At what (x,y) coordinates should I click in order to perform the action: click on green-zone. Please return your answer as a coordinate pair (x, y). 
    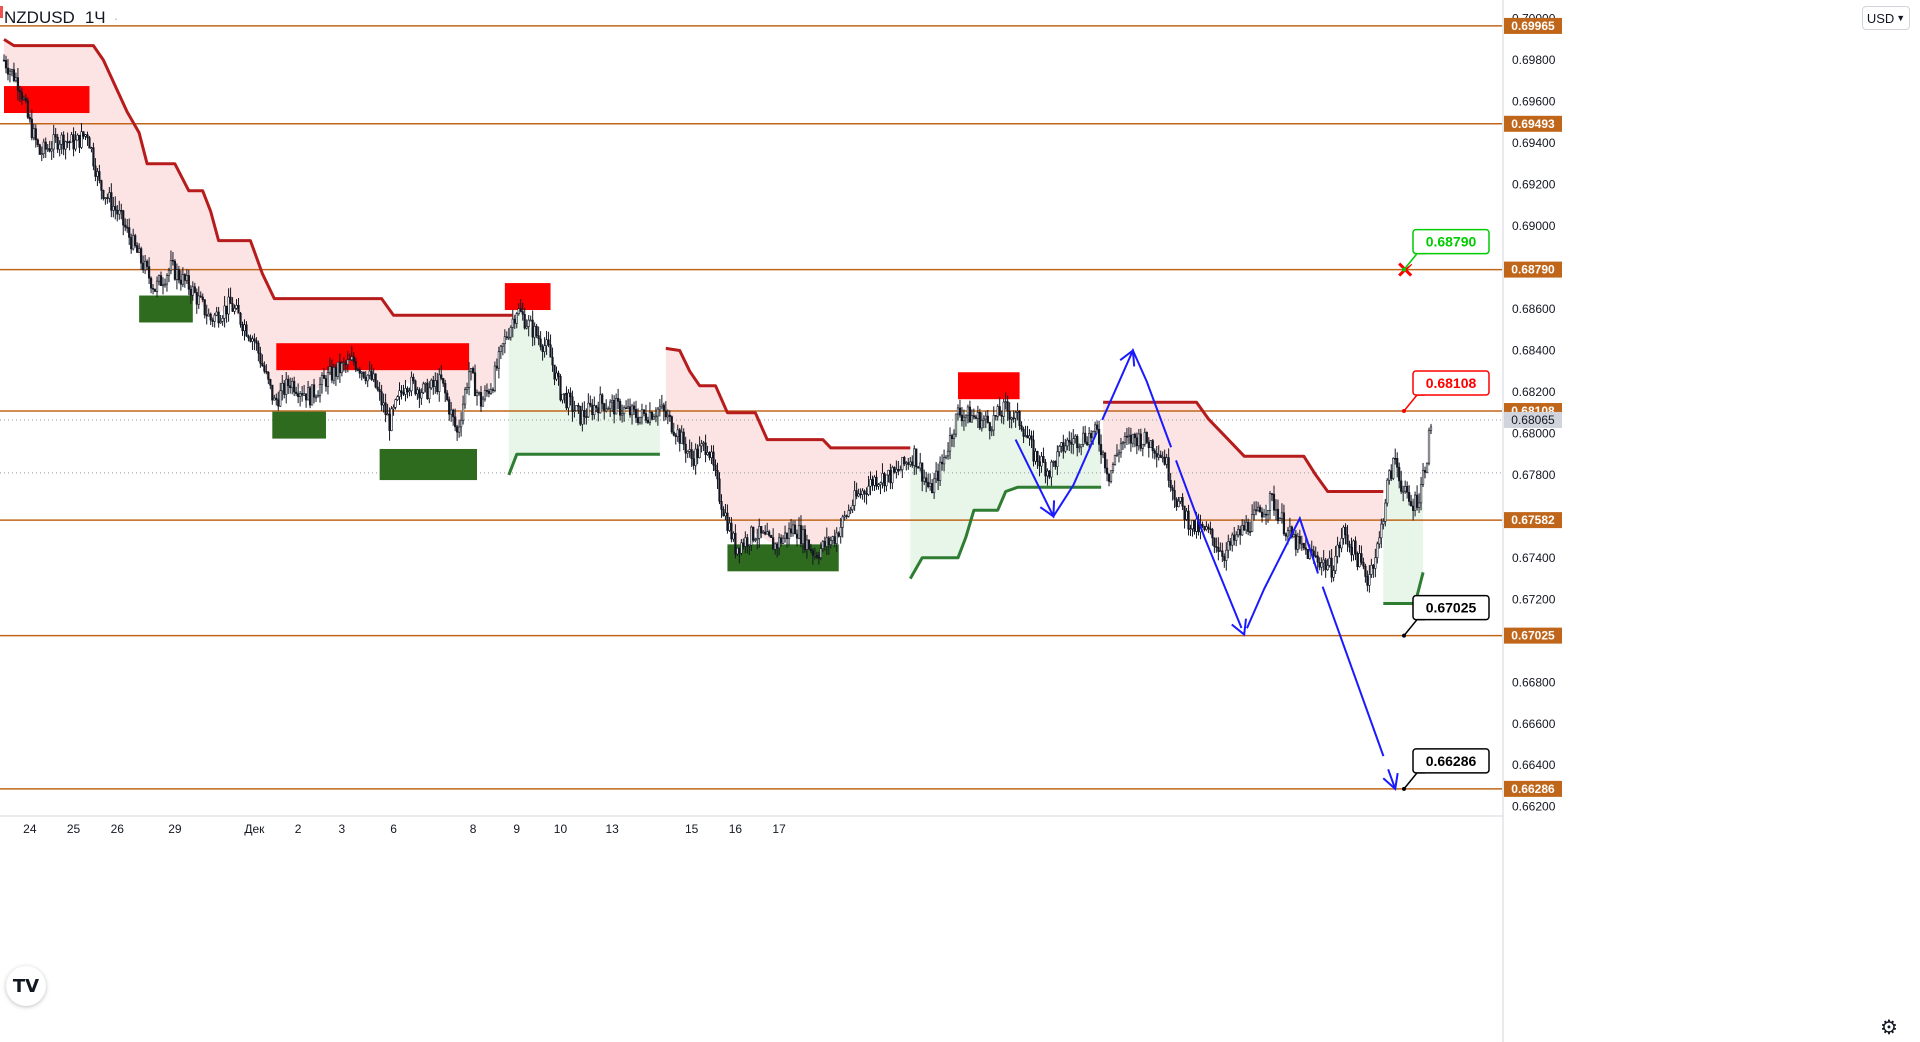
    Looking at the image, I should click on (428, 464).